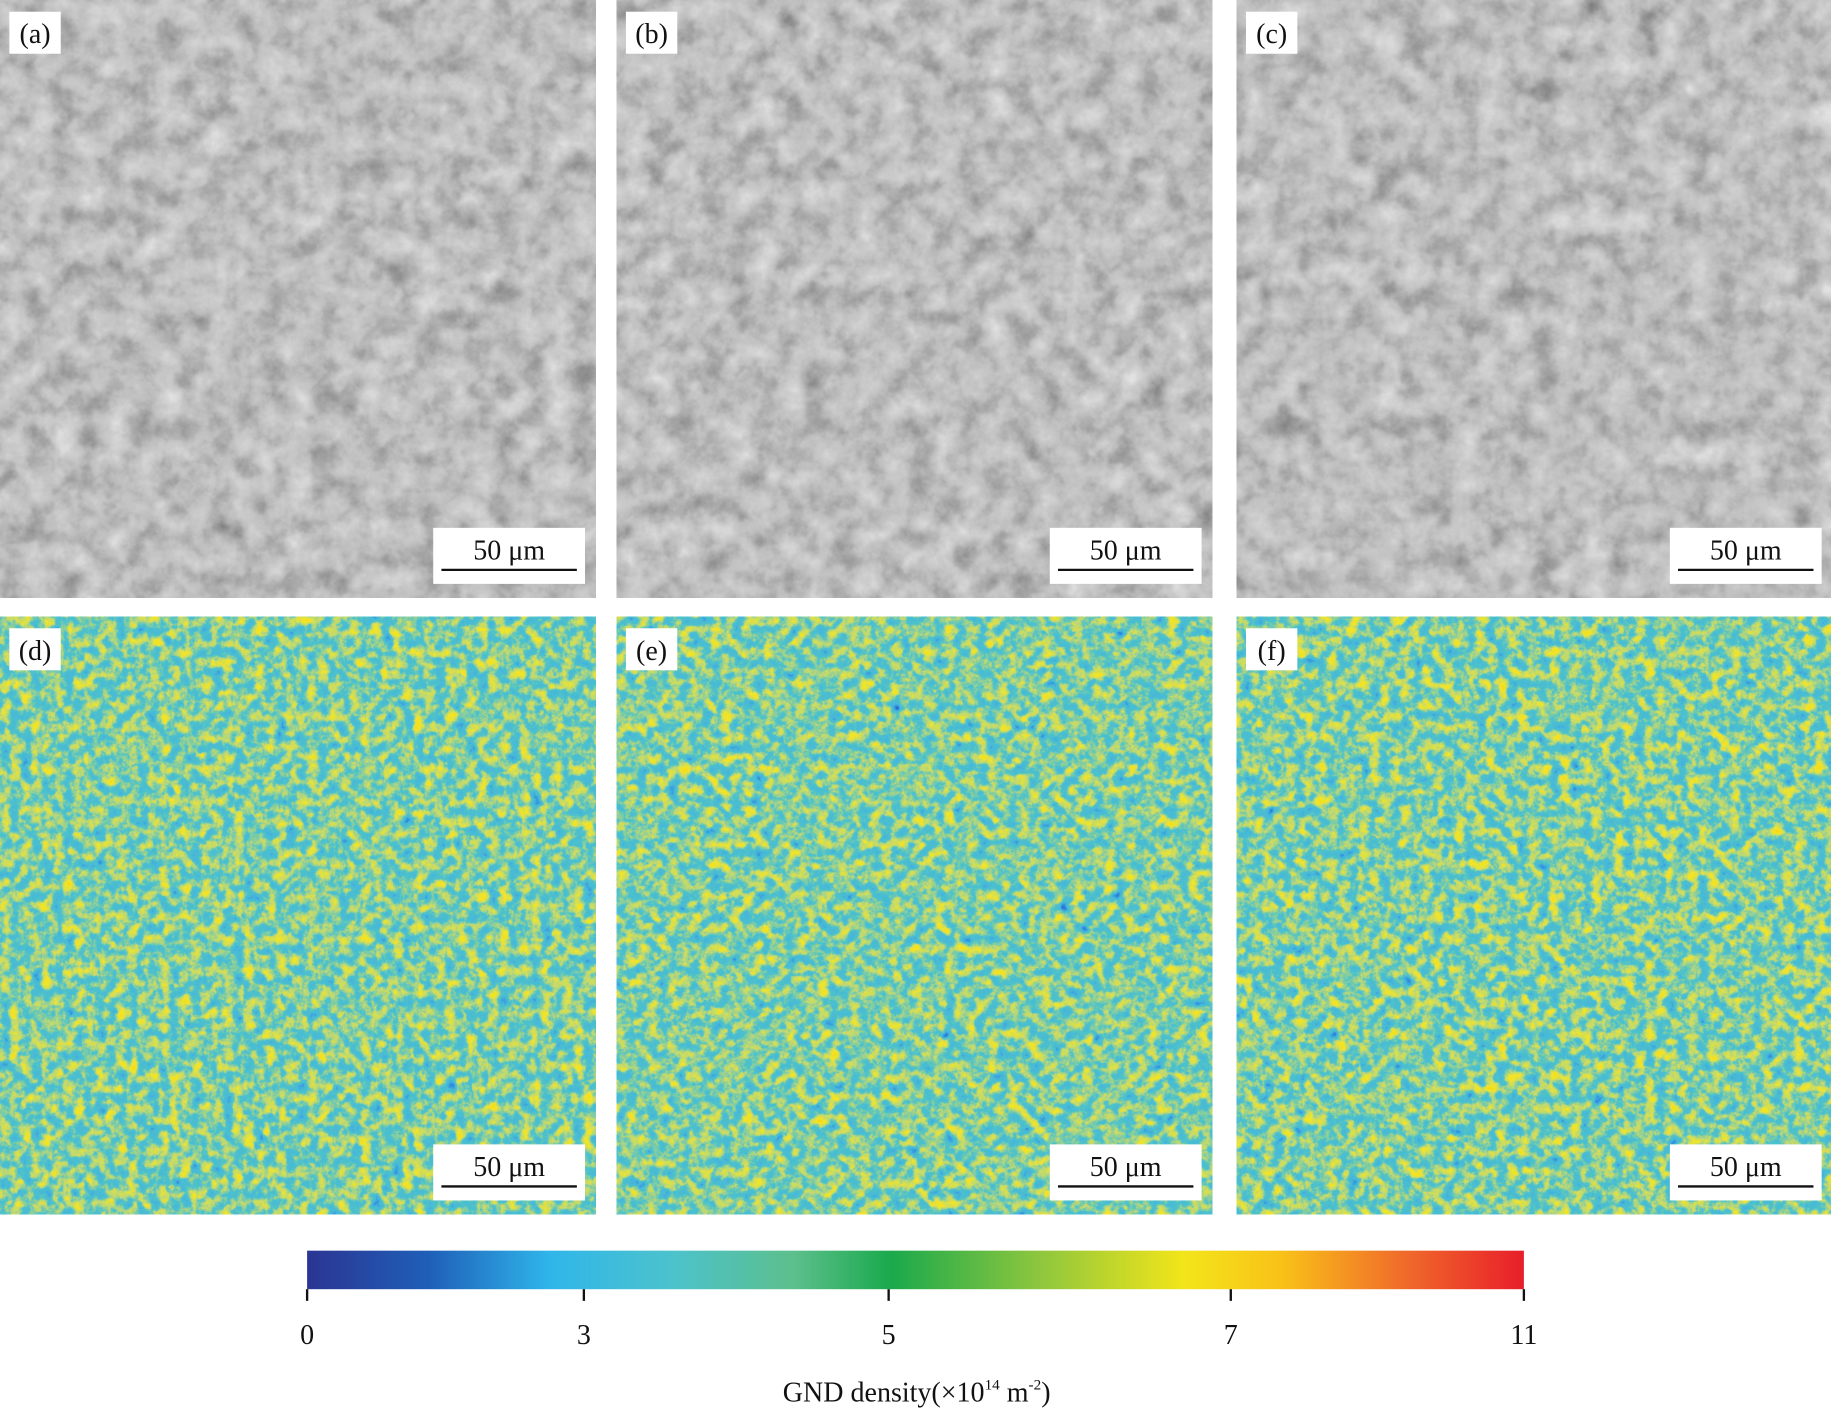 This screenshot has width=1831, height=1413. I want to click on colorbar-tick-label: 0, so click(307, 1335).